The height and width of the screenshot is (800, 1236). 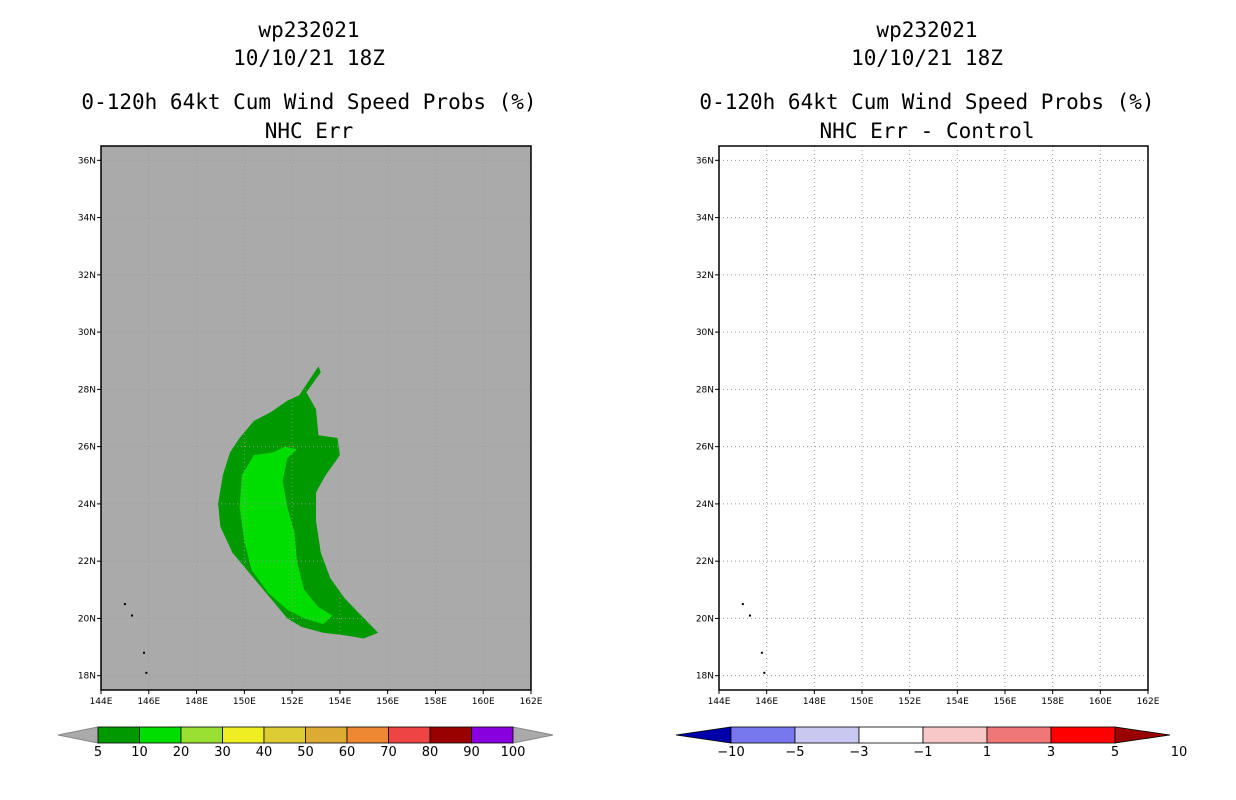 What do you see at coordinates (309, 131) in the screenshot?
I see `chart-subtitle: NHC Err` at bounding box center [309, 131].